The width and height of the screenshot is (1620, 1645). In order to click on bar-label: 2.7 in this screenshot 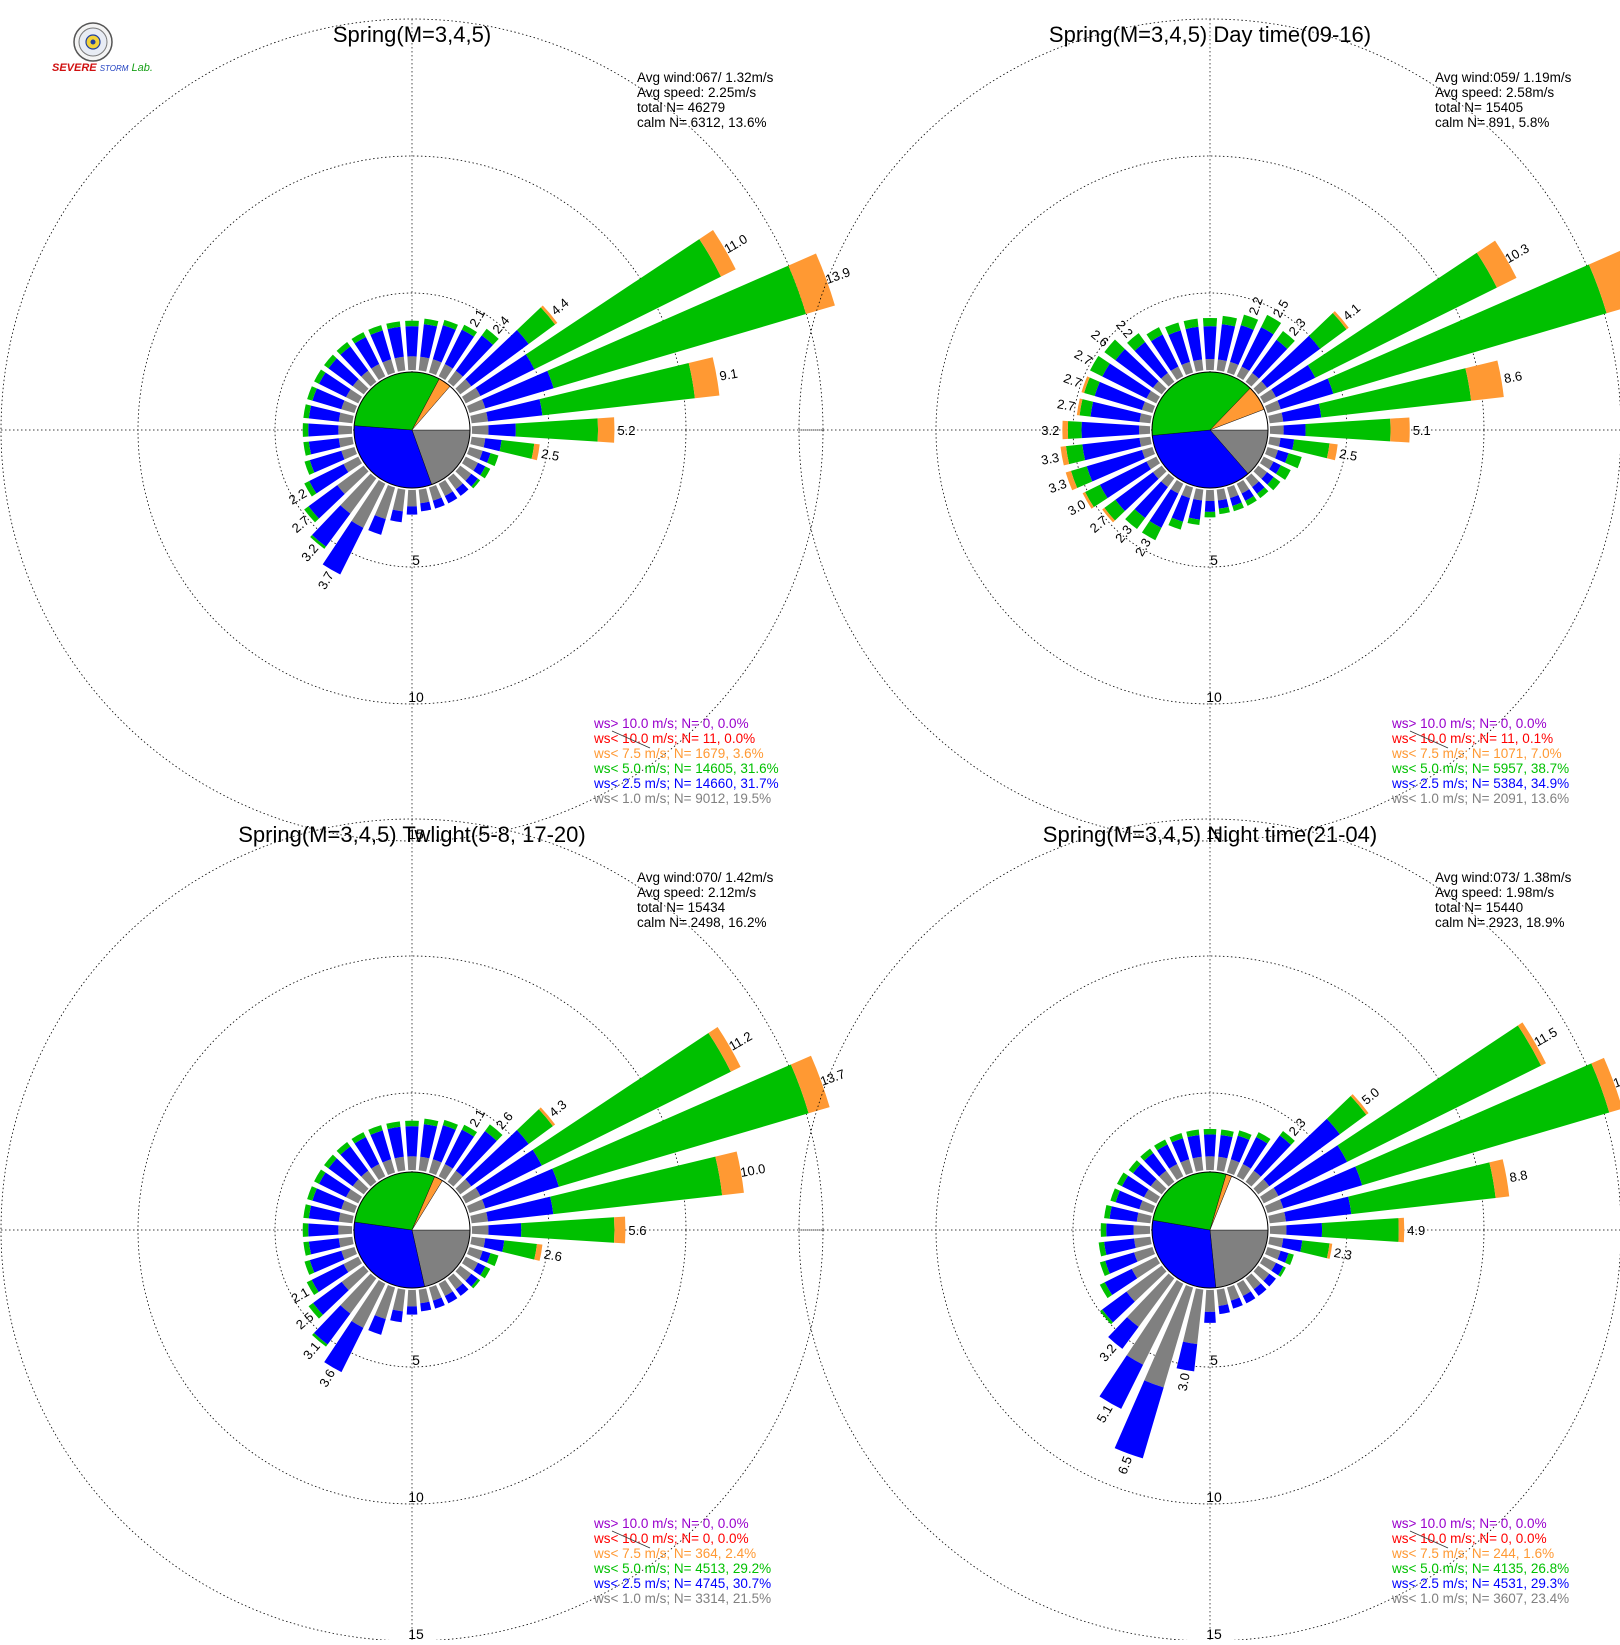, I will do `click(1073, 380)`.